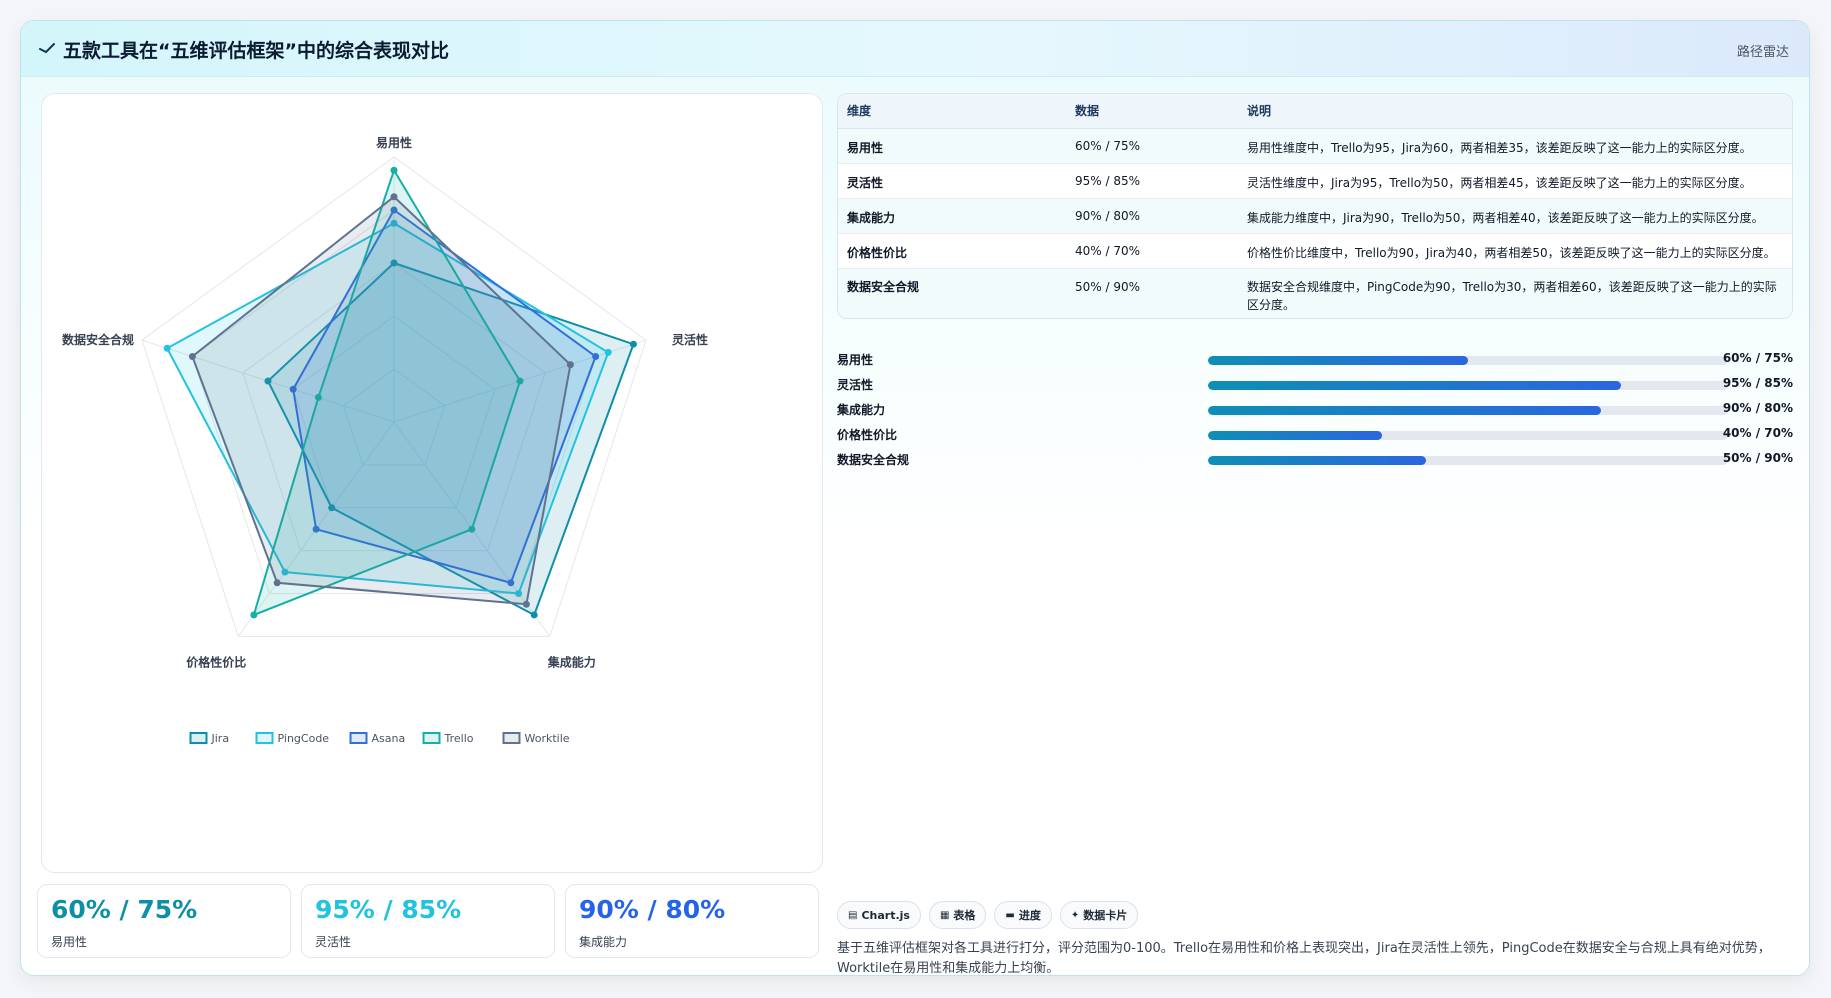 The image size is (1831, 998). Describe the element at coordinates (1105, 915) in the screenshot. I see `chip-label: 数据卡片` at that location.